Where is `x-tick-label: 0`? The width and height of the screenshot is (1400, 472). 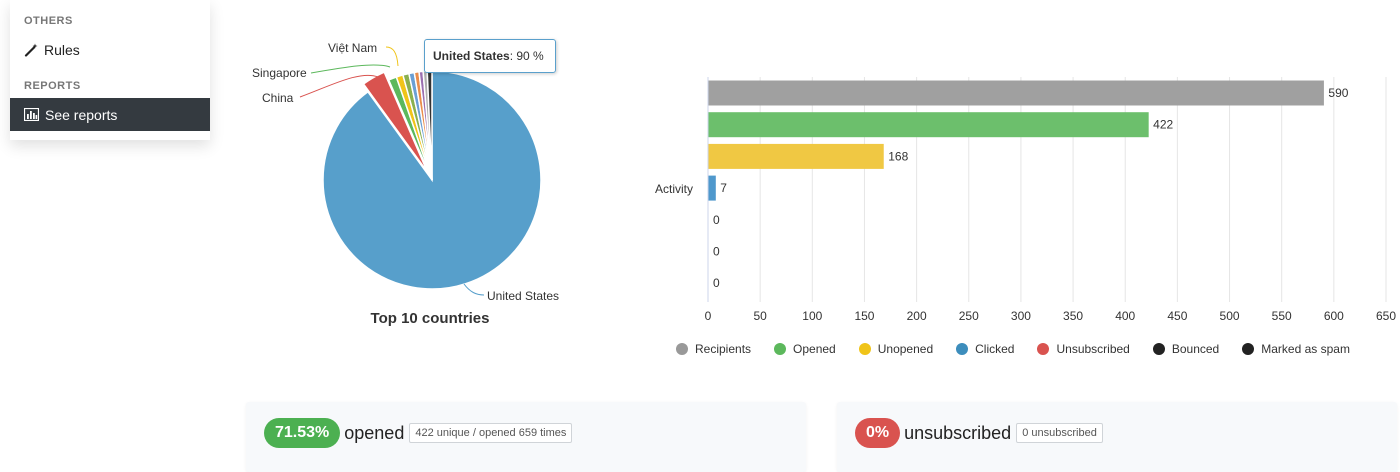
x-tick-label: 0 is located at coordinates (708, 316).